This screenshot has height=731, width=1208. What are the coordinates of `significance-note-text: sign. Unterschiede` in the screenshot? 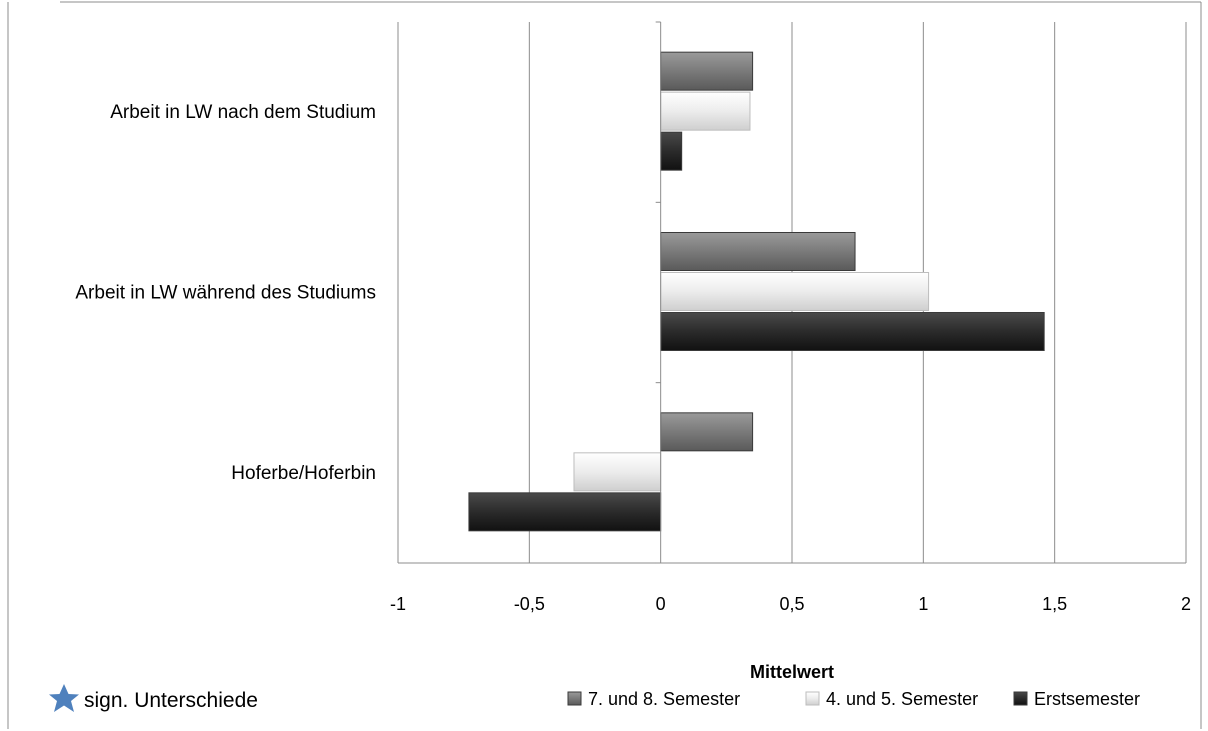 It's located at (171, 700).